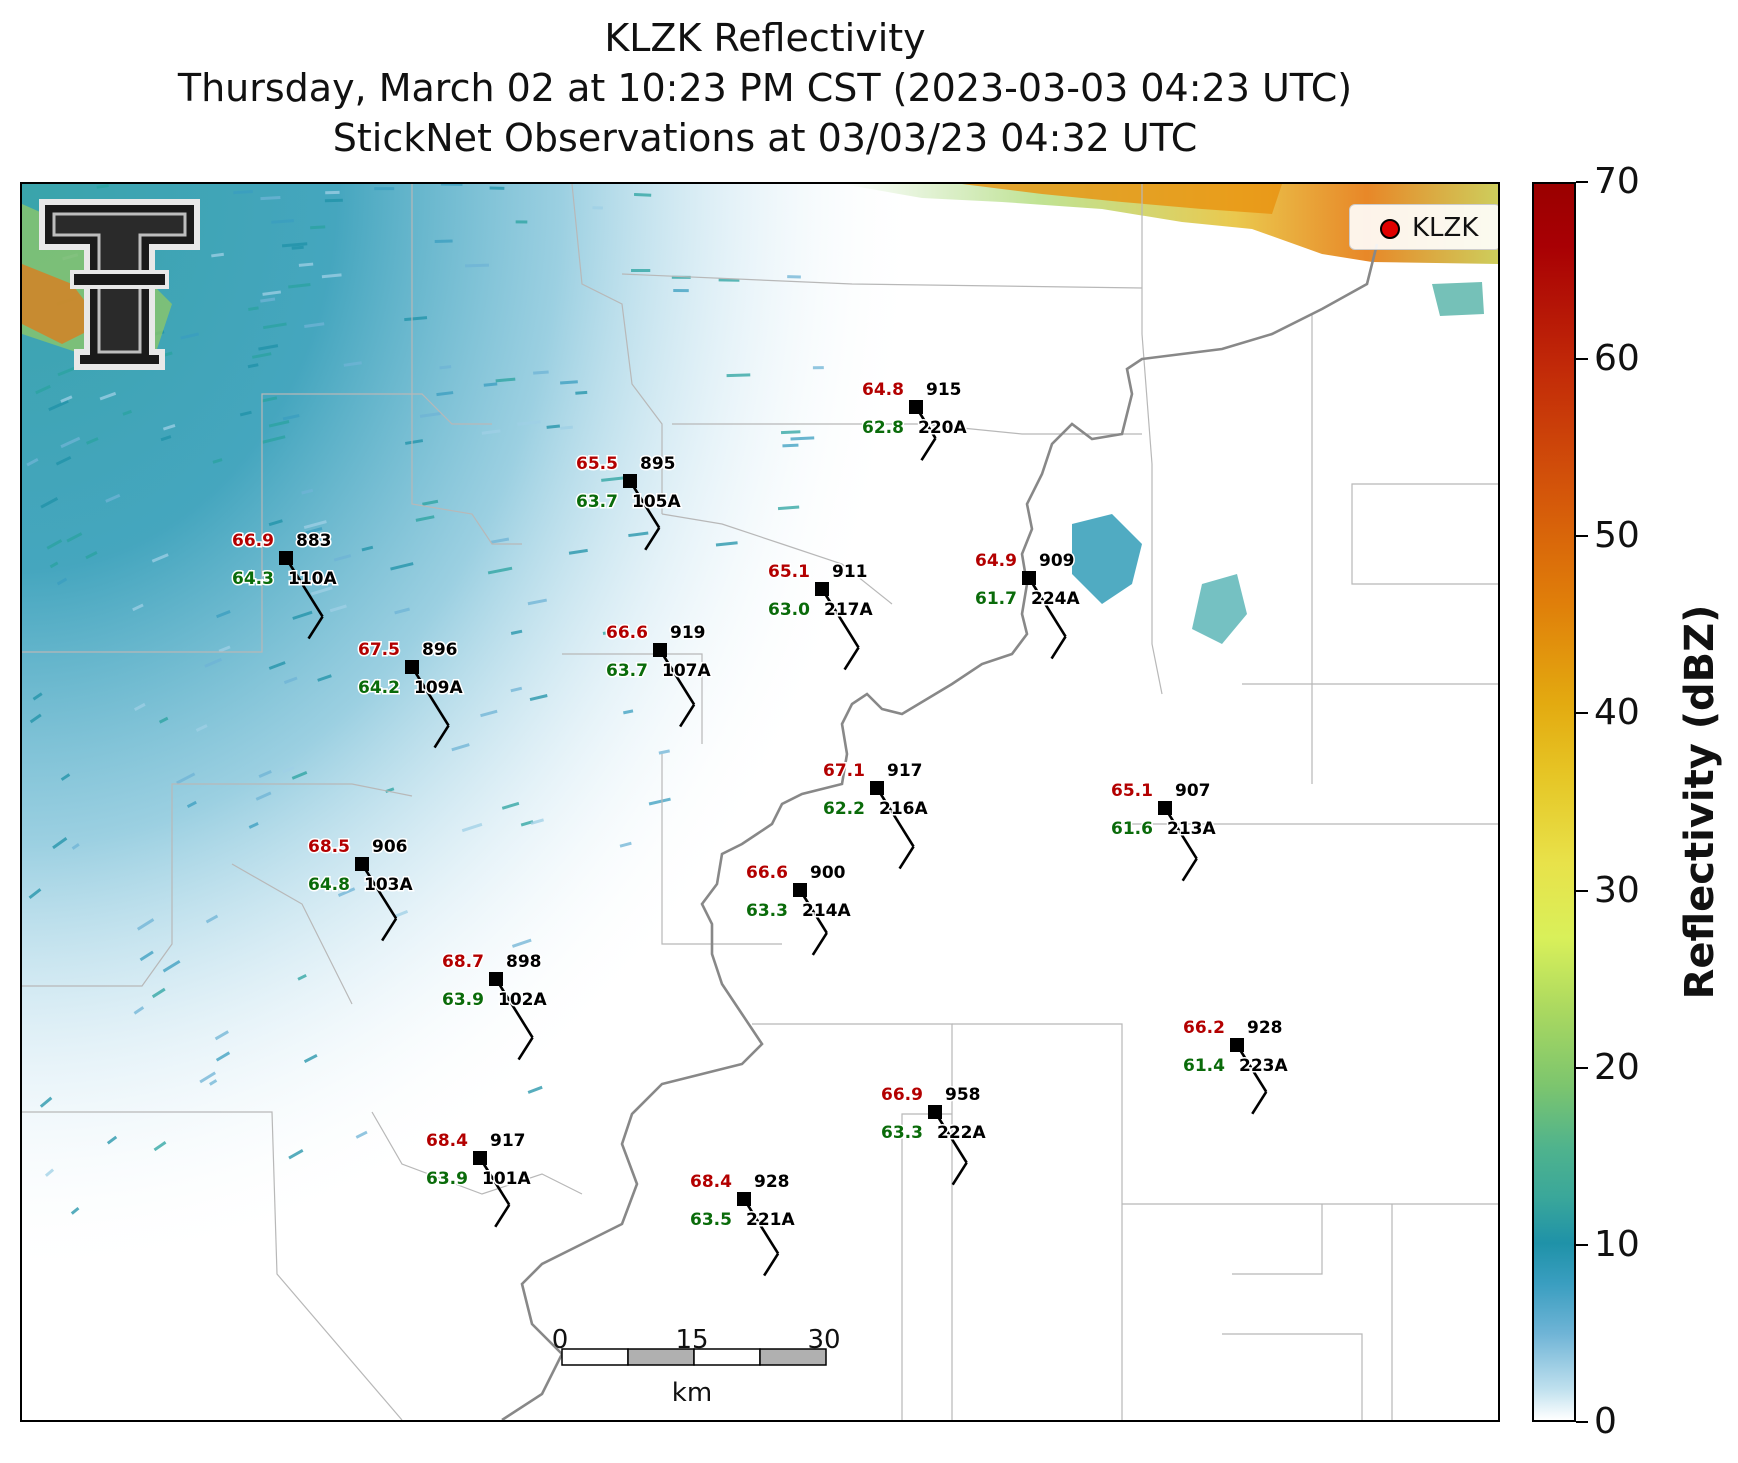 This screenshot has width=1738, height=1463. What do you see at coordinates (686, 671) in the screenshot?
I see `station-id: 107A` at bounding box center [686, 671].